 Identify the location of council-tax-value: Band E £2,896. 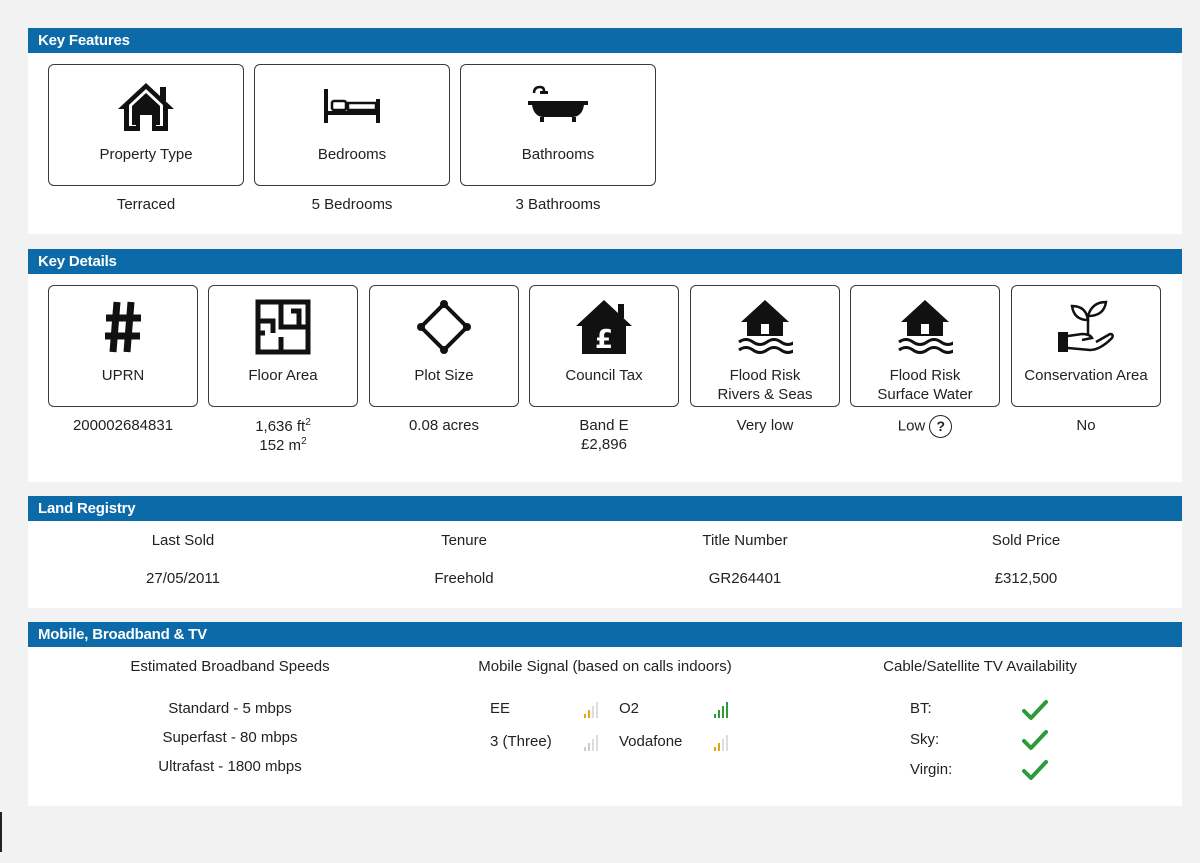
(604, 435).